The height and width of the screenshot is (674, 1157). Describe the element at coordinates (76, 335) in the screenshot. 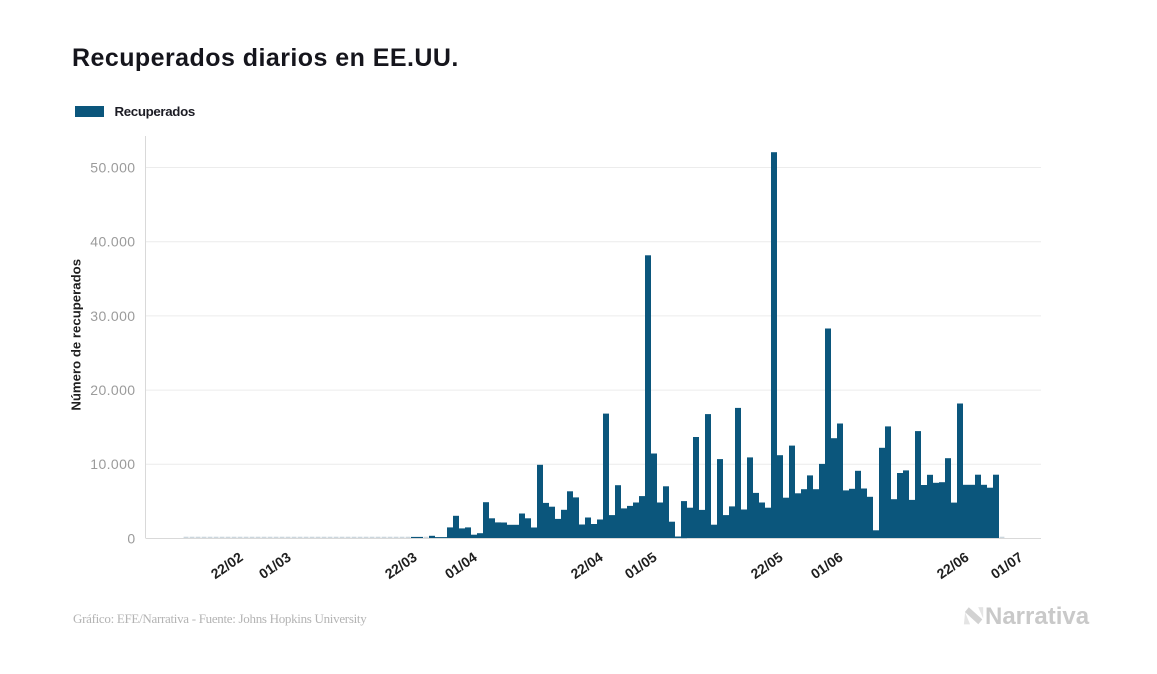

I see `svg-text: Número de recuperados` at that location.